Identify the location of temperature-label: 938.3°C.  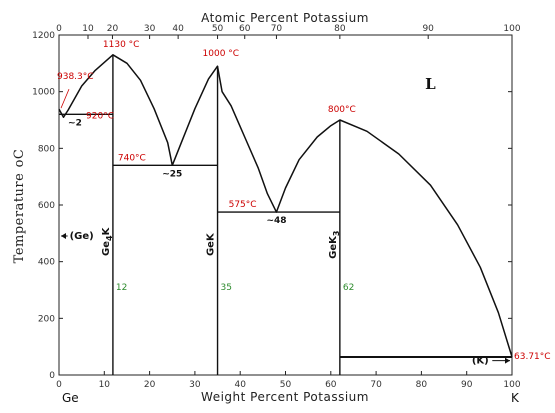
(75, 77).